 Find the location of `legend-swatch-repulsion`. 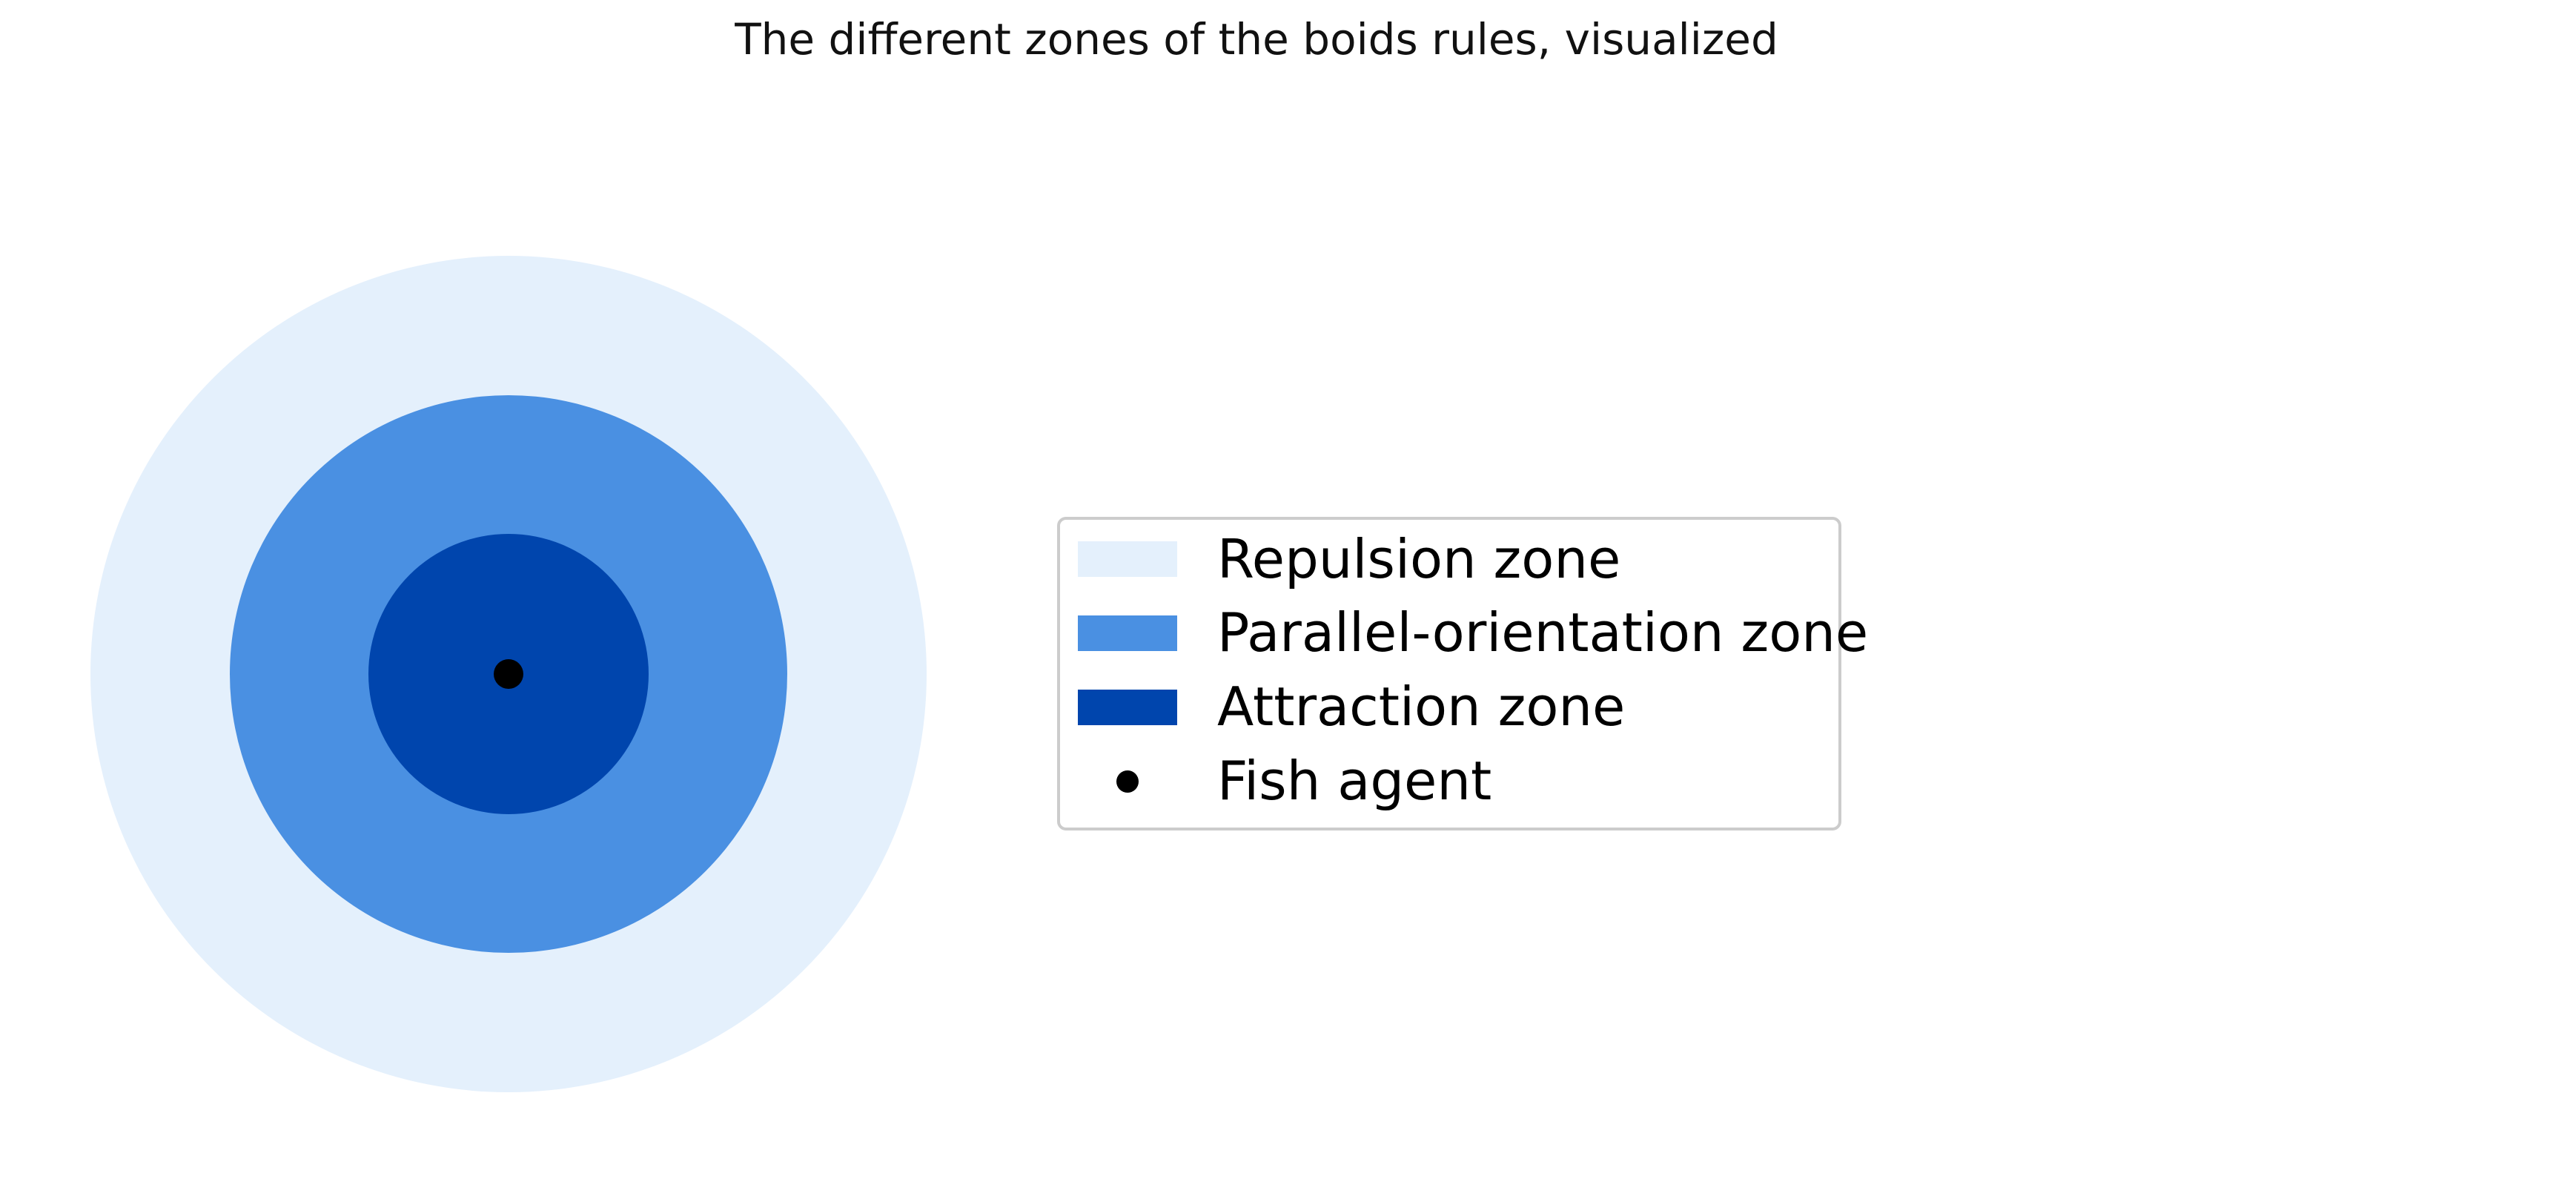

legend-swatch-repulsion is located at coordinates (1127, 559).